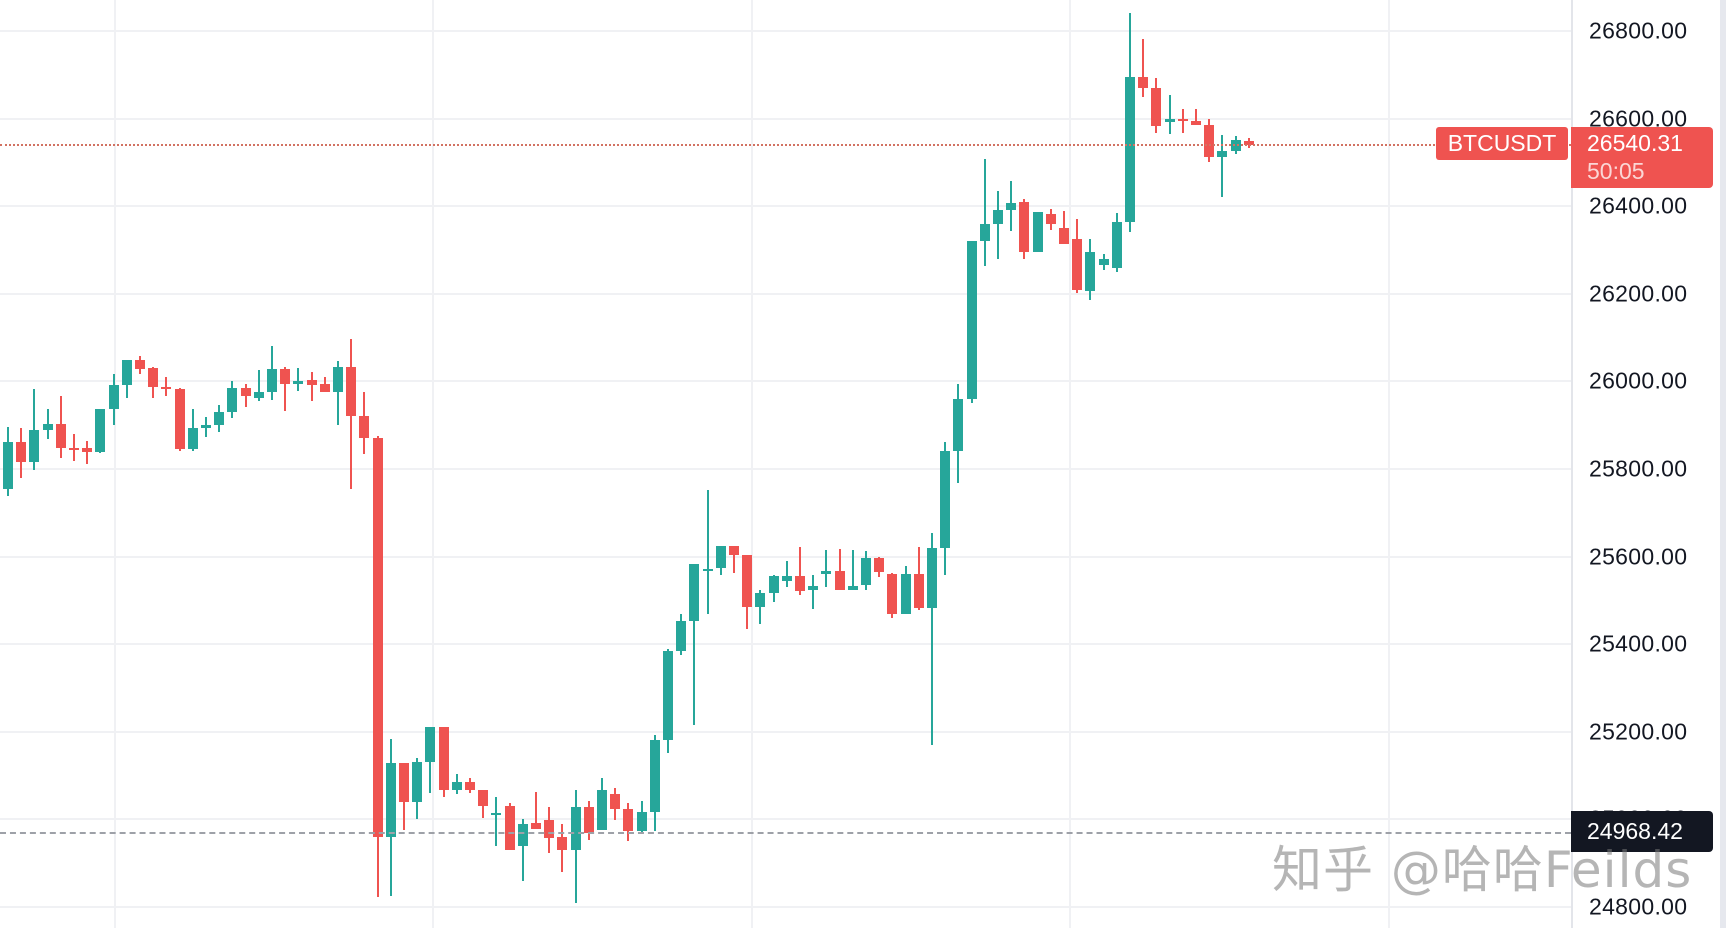 The width and height of the screenshot is (1726, 928). Describe the element at coordinates (1638, 731) in the screenshot. I see `price-tick-label: 25200.00` at that location.